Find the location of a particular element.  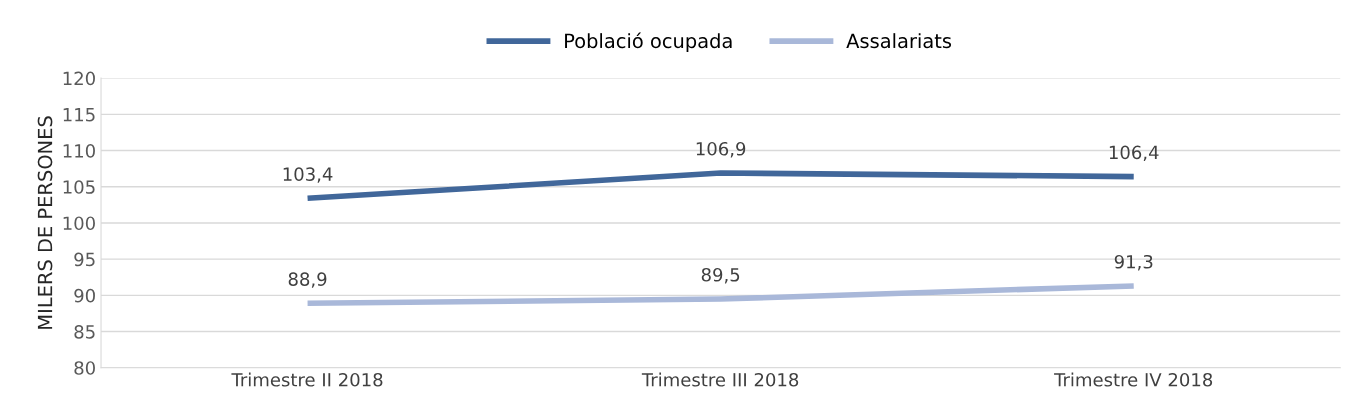

y-tick-label: 120 is located at coordinates (79, 78).